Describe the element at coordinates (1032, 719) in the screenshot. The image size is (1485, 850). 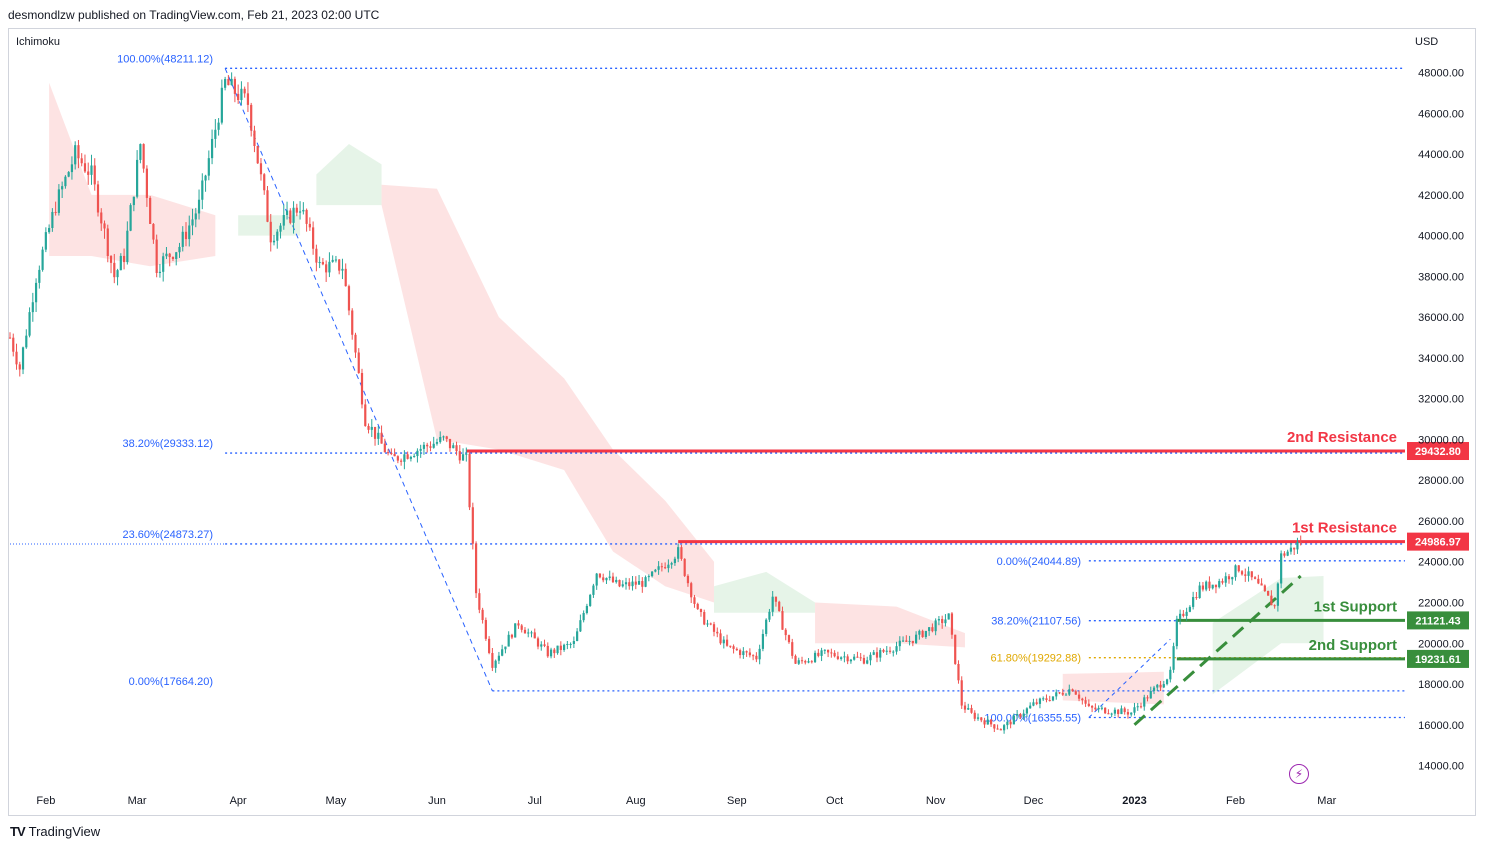
I see `fib-level-label: 100.00%(16355.55)` at that location.